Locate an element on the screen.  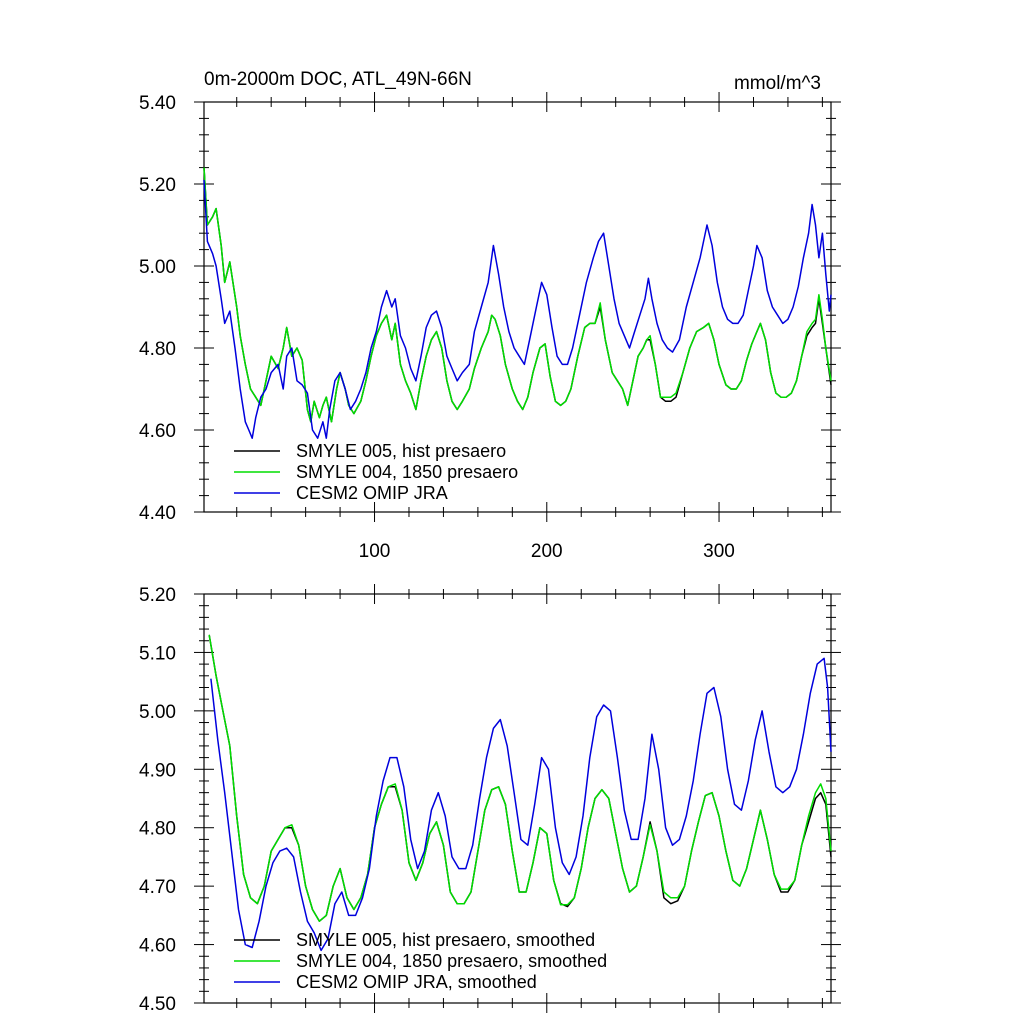
bottom-y-tick-label: 4.60 is located at coordinates (157, 946).